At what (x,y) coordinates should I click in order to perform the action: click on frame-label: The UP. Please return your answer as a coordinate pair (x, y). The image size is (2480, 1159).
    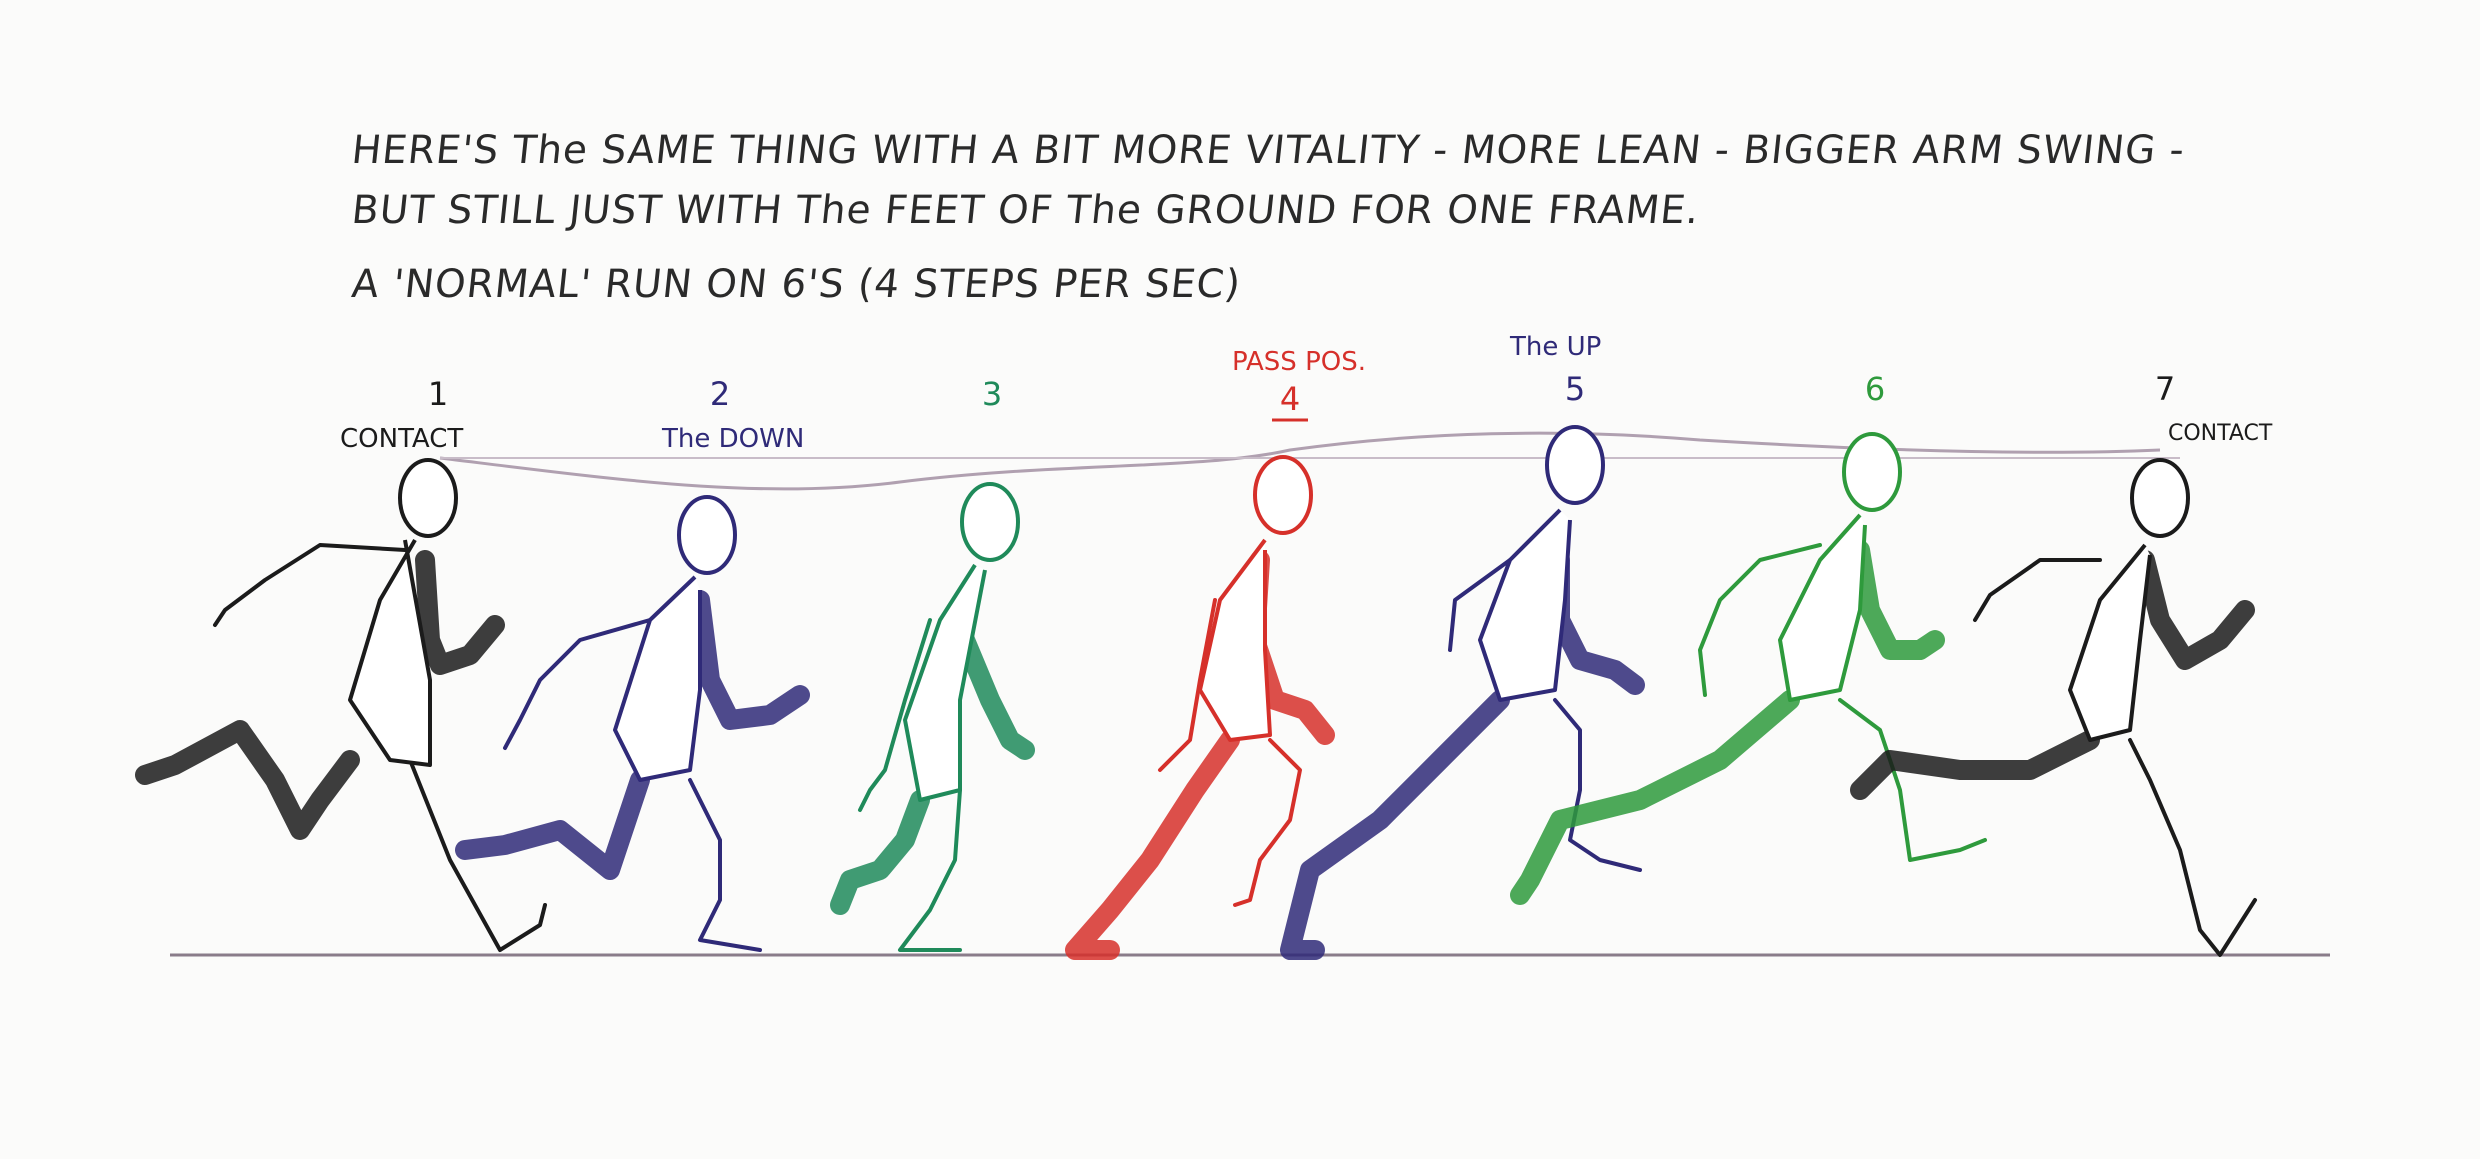
    Looking at the image, I should click on (1555, 347).